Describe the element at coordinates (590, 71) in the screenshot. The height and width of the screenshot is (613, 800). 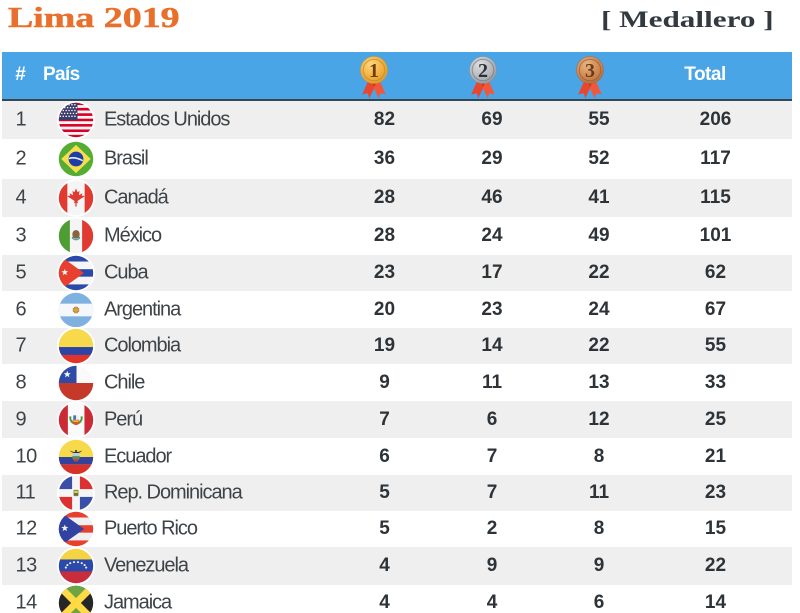
I see `svg-text: 3` at that location.